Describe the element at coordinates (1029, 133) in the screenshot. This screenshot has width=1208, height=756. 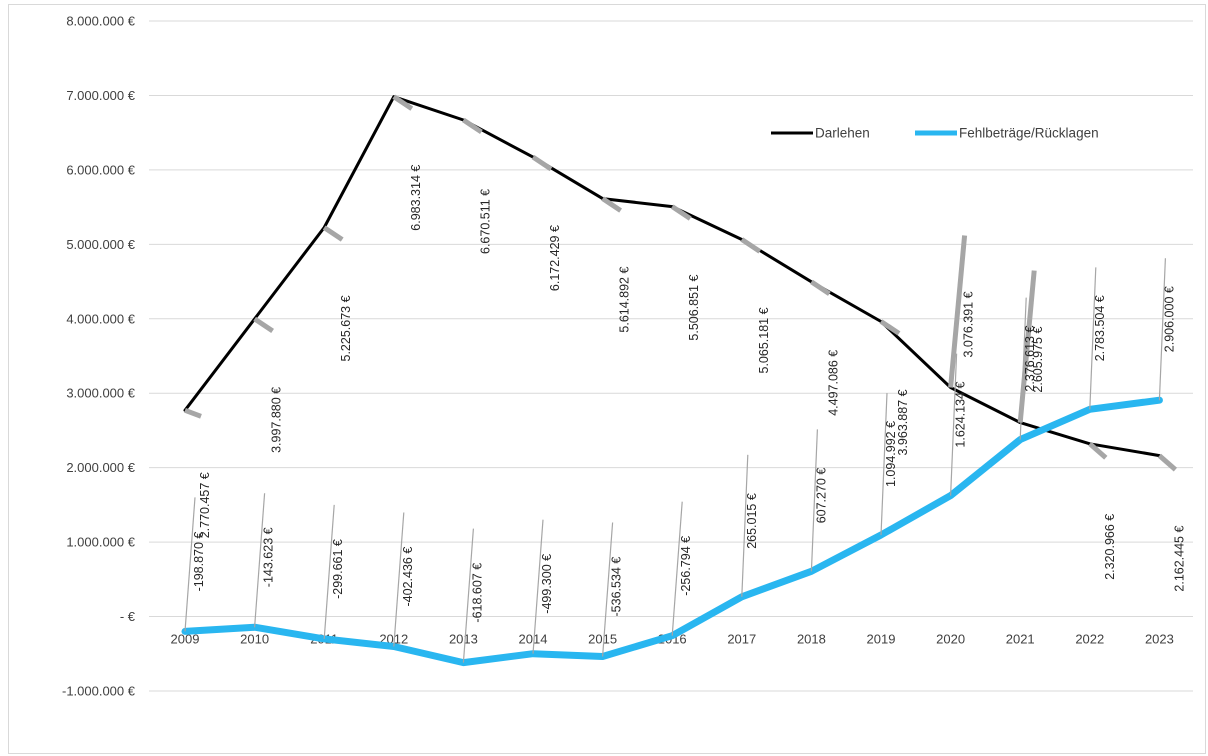
I see `legend-label: Fehlbeträge/Rücklagen` at that location.